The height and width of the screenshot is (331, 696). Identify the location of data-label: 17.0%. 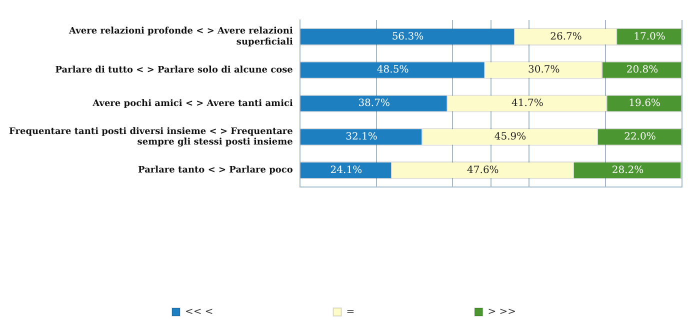
(650, 36).